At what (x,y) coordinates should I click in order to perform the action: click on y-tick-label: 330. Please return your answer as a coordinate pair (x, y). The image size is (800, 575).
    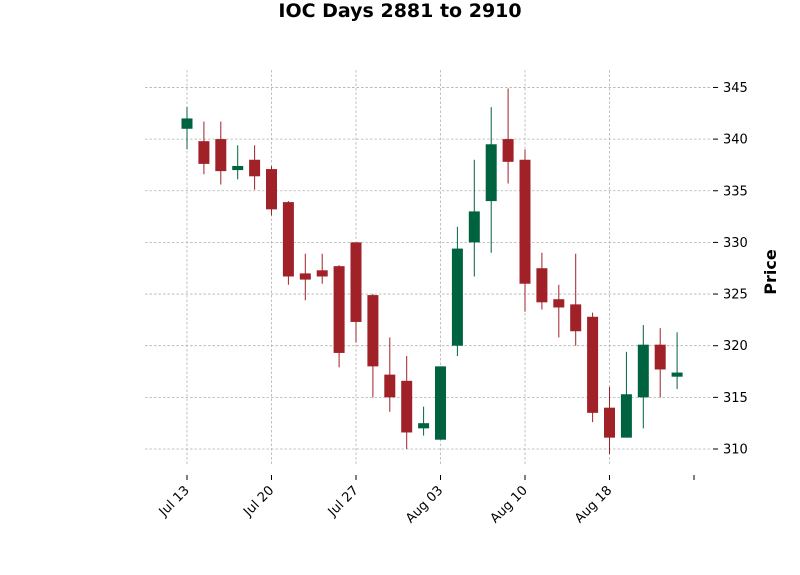
    Looking at the image, I should click on (735, 243).